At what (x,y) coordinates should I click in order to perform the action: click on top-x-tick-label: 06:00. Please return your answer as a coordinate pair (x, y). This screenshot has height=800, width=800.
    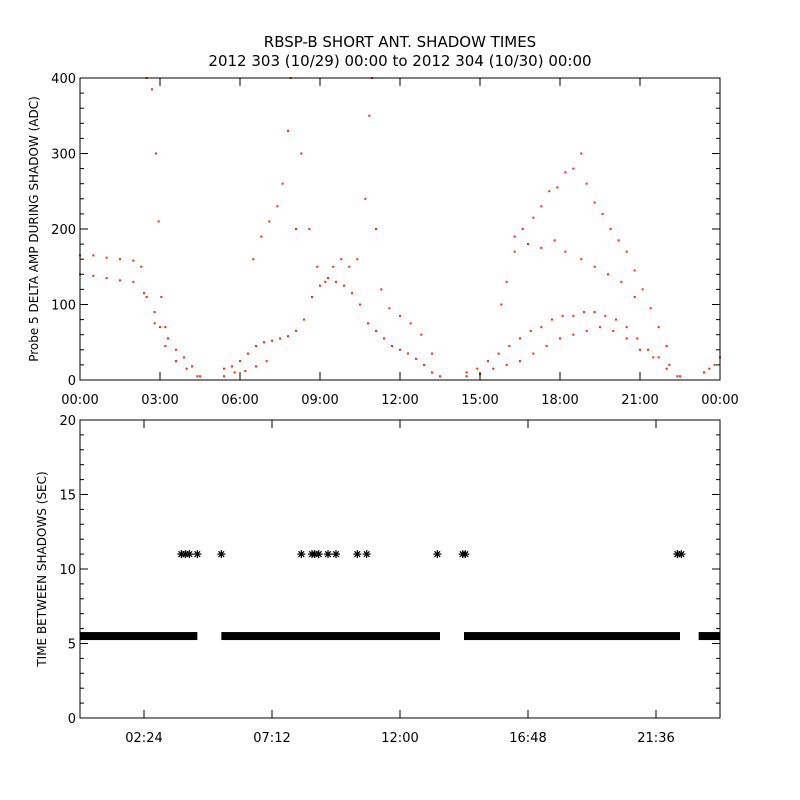
    Looking at the image, I should click on (239, 400).